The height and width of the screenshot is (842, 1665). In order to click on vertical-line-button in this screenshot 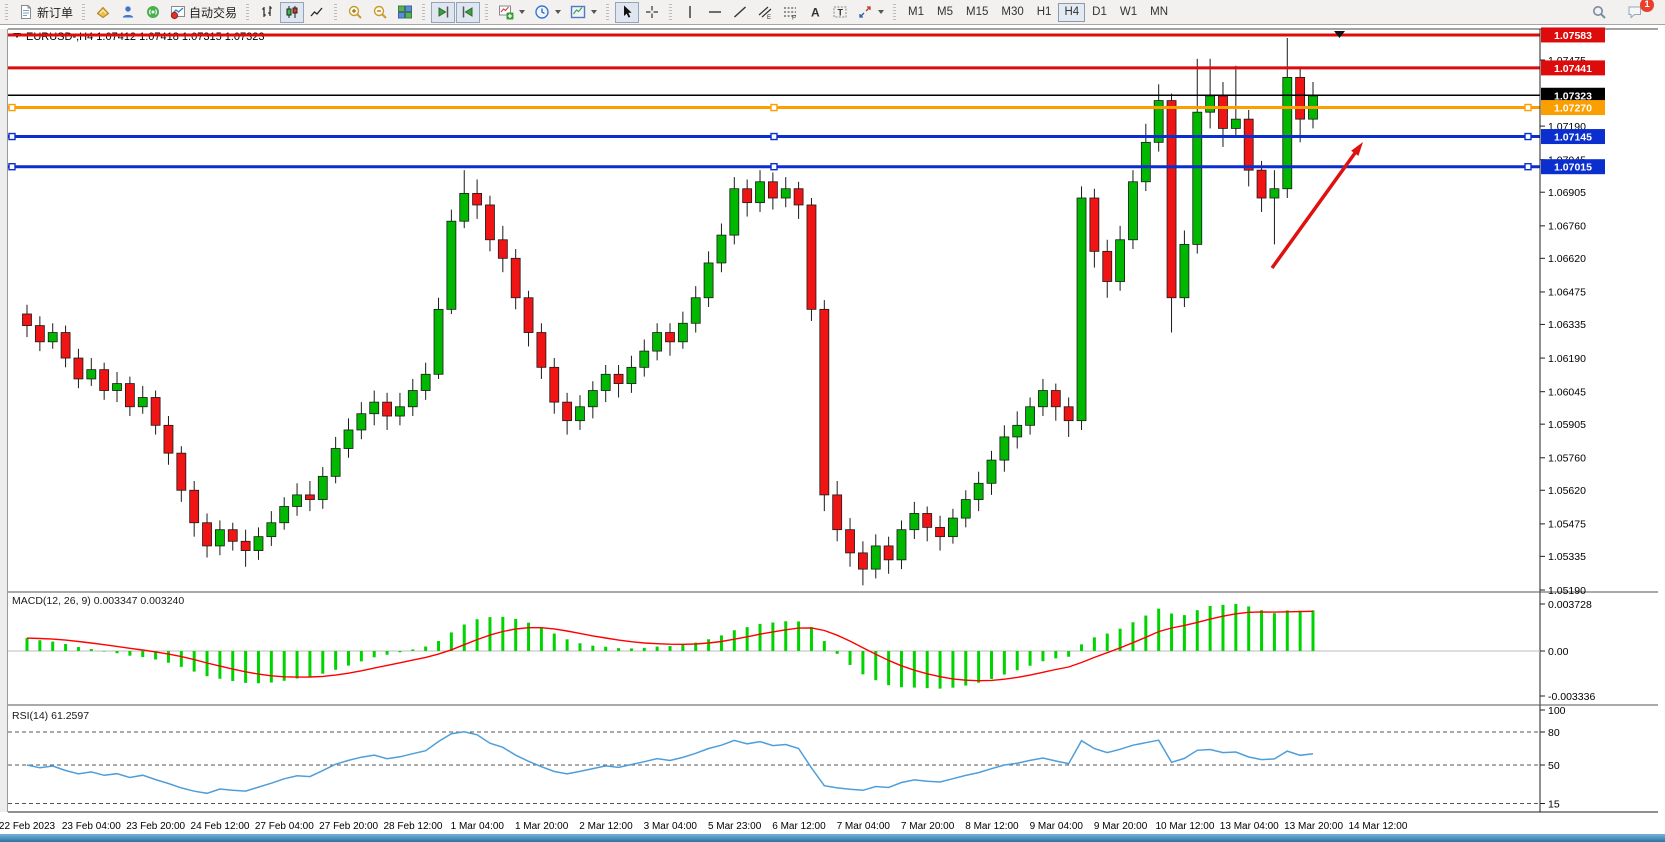, I will do `click(690, 12)`.